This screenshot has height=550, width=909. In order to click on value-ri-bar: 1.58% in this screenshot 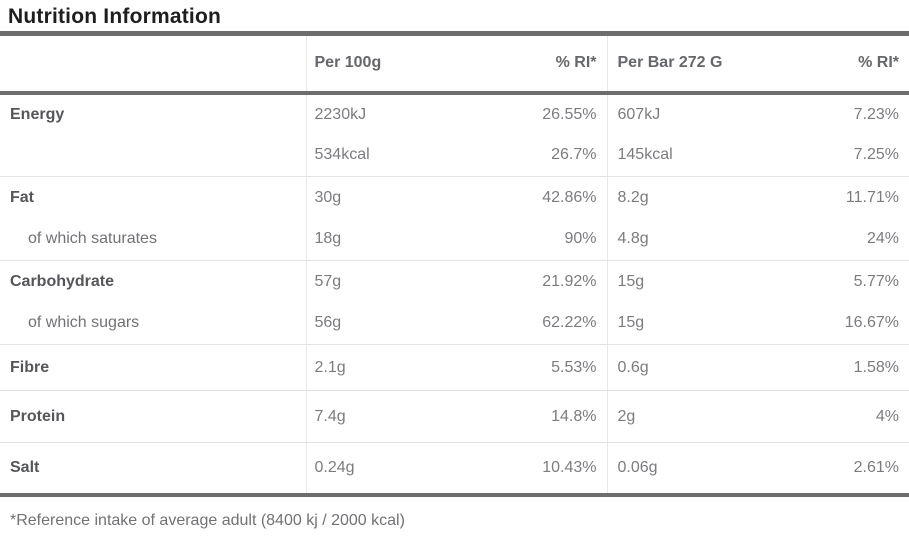, I will do `click(833, 367)`.